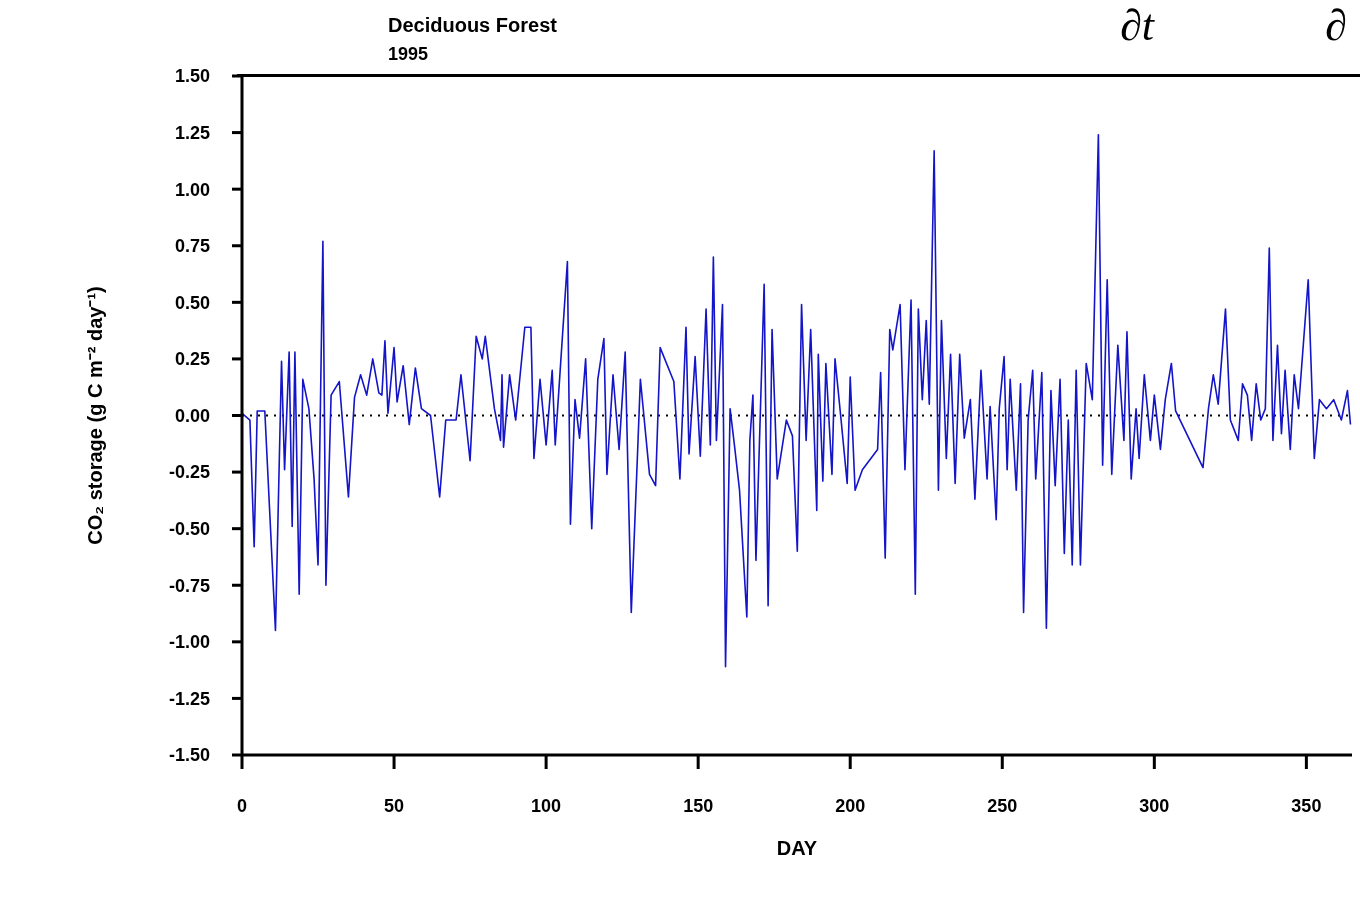  What do you see at coordinates (797, 848) in the screenshot?
I see `x-axis-title: DAY` at bounding box center [797, 848].